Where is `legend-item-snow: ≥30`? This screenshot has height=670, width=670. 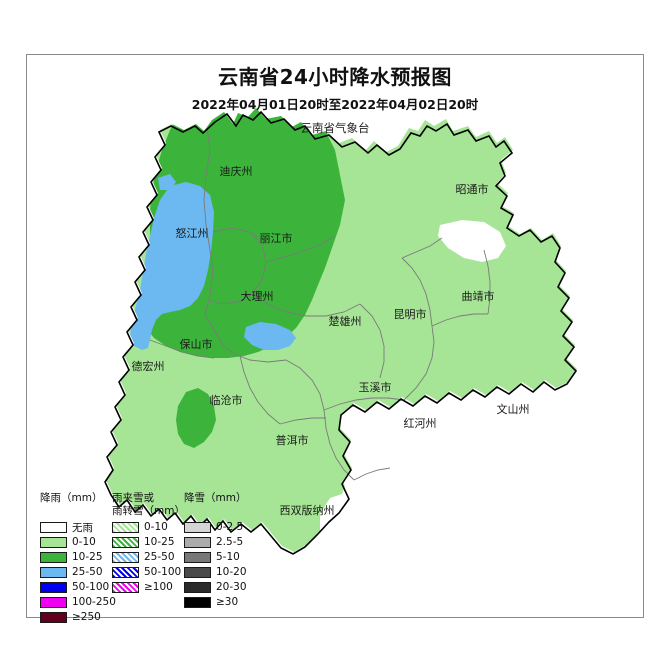
legend-item-snow: ≥30 is located at coordinates (239, 602).